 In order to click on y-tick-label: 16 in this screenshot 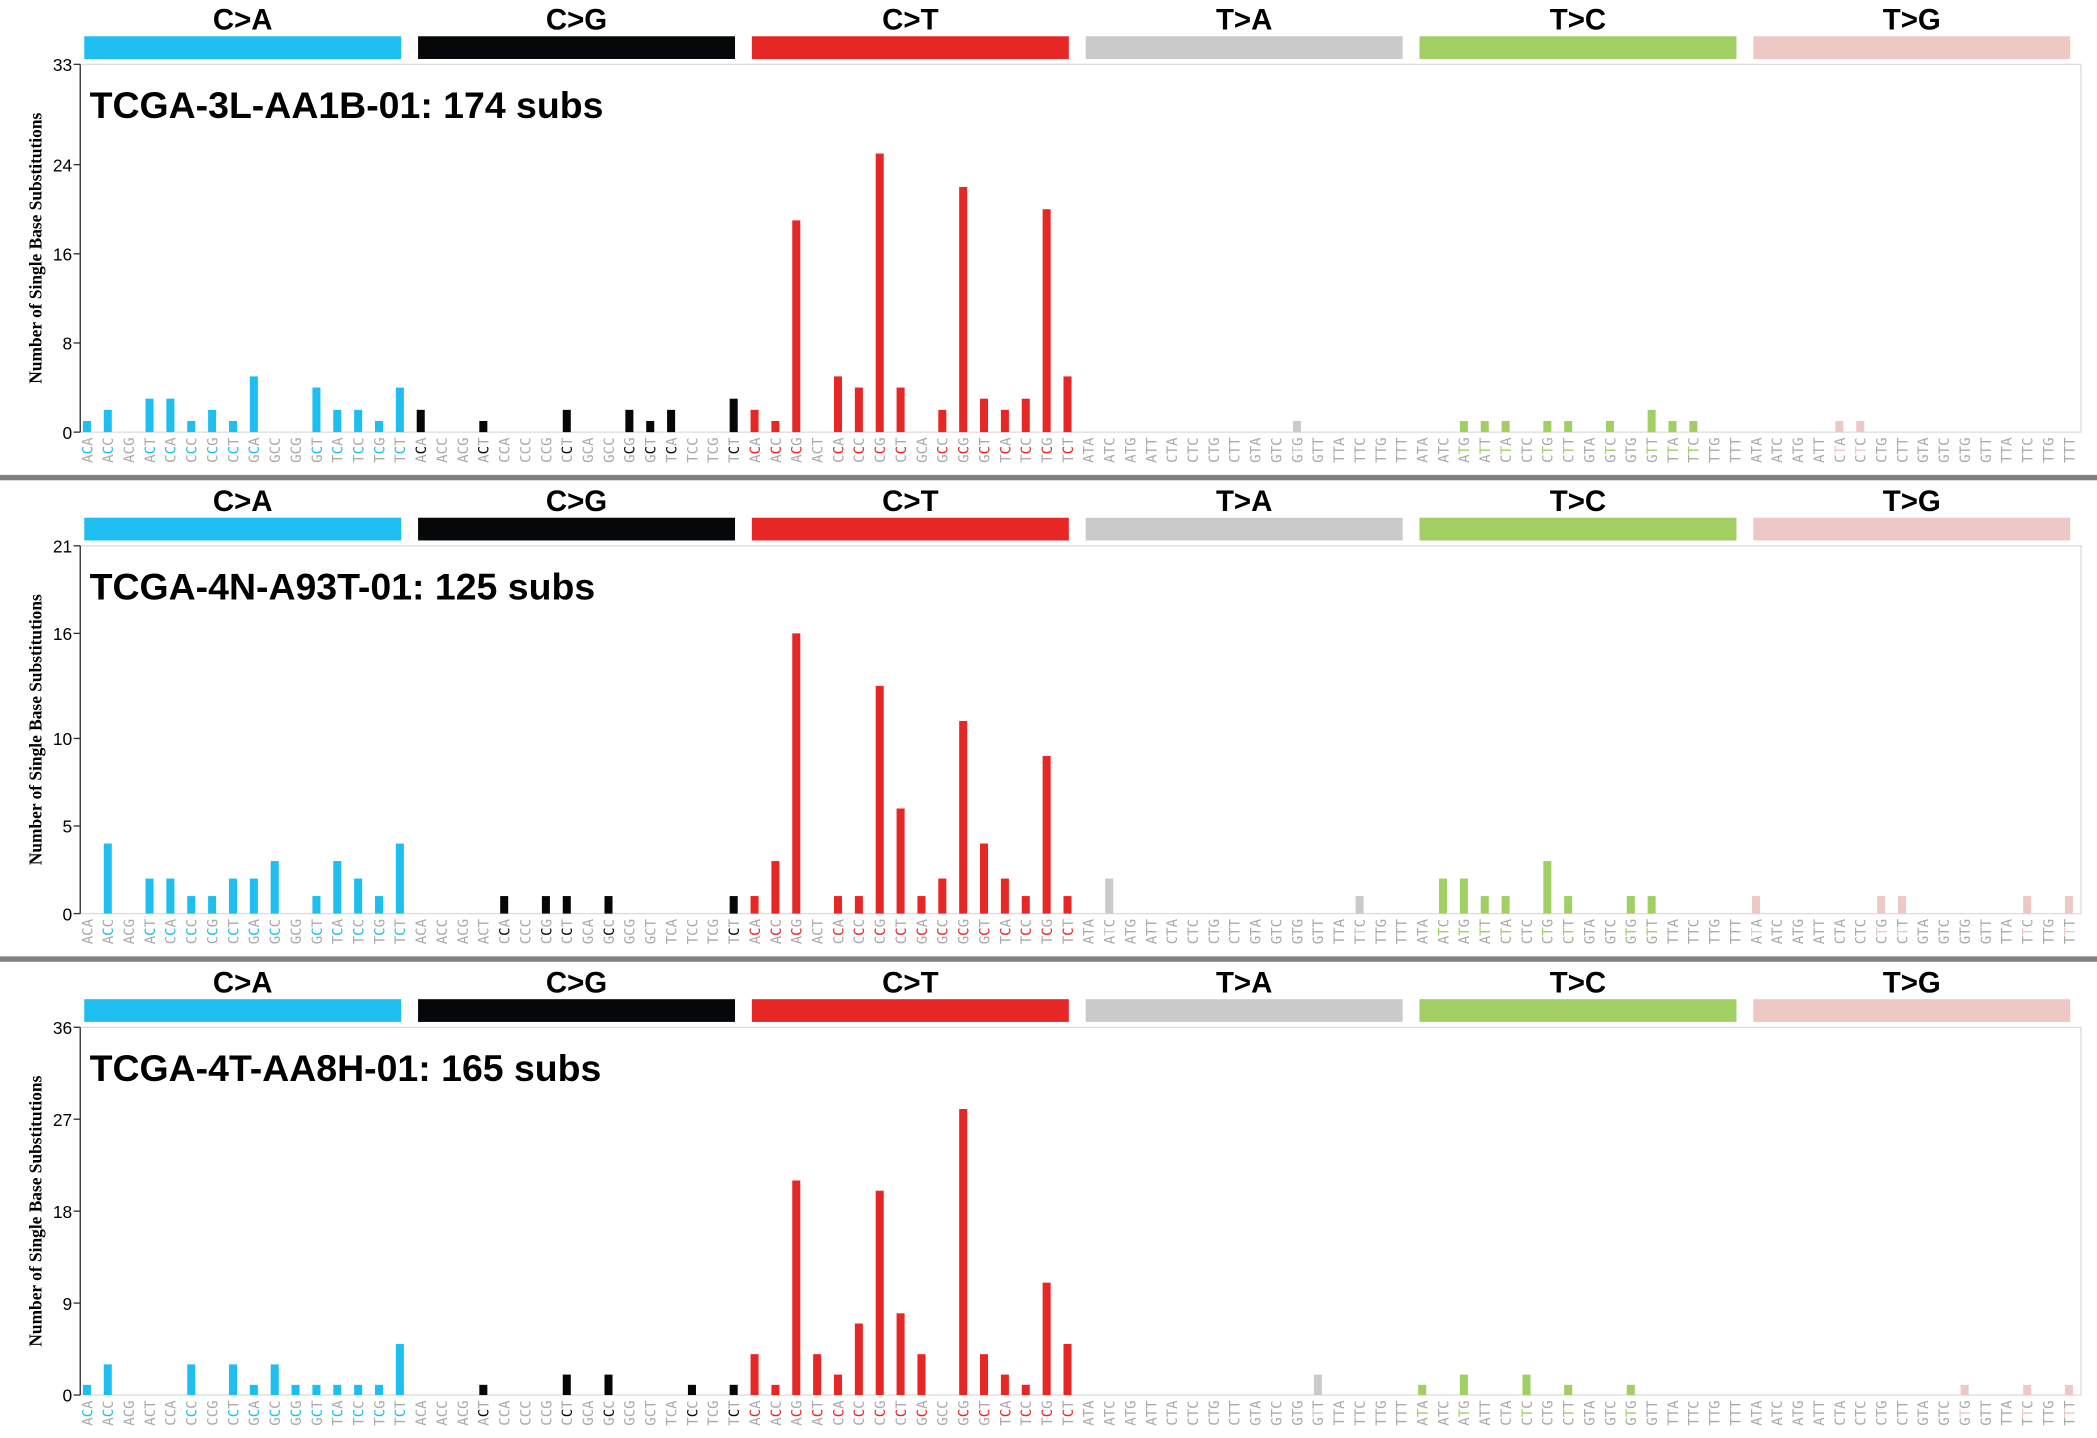, I will do `click(62, 634)`.